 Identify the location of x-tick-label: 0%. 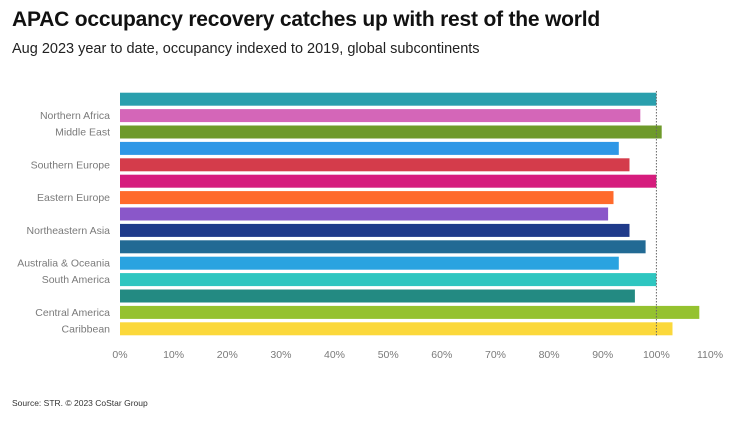
(119, 355).